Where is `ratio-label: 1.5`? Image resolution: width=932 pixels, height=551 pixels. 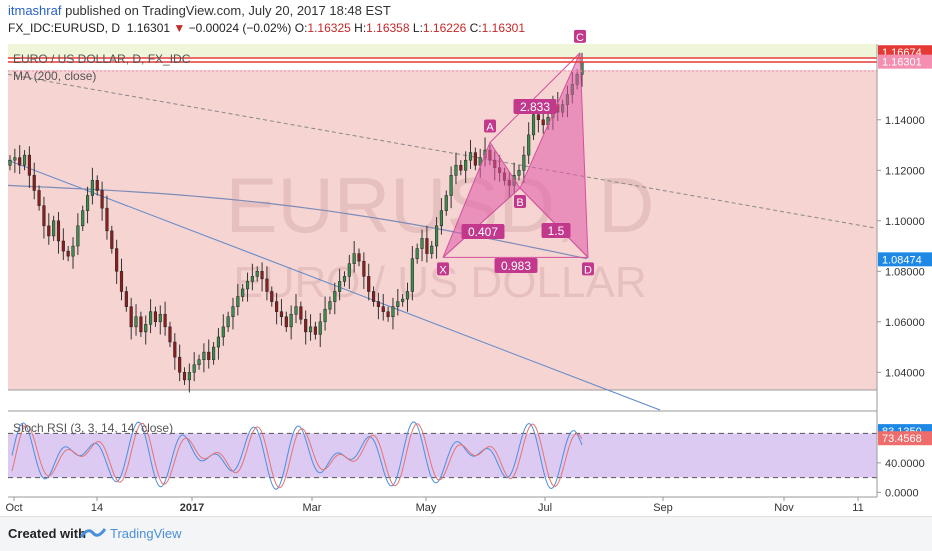 ratio-label: 1.5 is located at coordinates (556, 231).